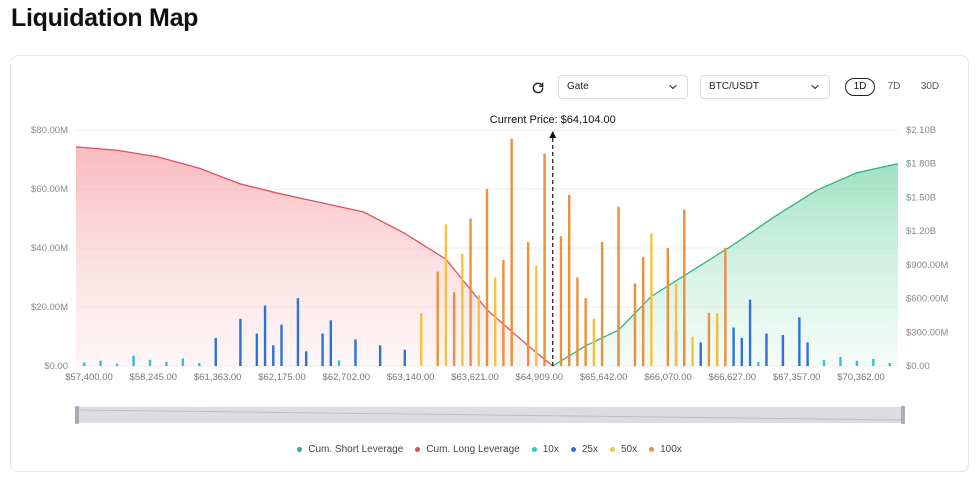 The image size is (979, 482). I want to click on y-left-tick-label: $60.00M, so click(49, 189).